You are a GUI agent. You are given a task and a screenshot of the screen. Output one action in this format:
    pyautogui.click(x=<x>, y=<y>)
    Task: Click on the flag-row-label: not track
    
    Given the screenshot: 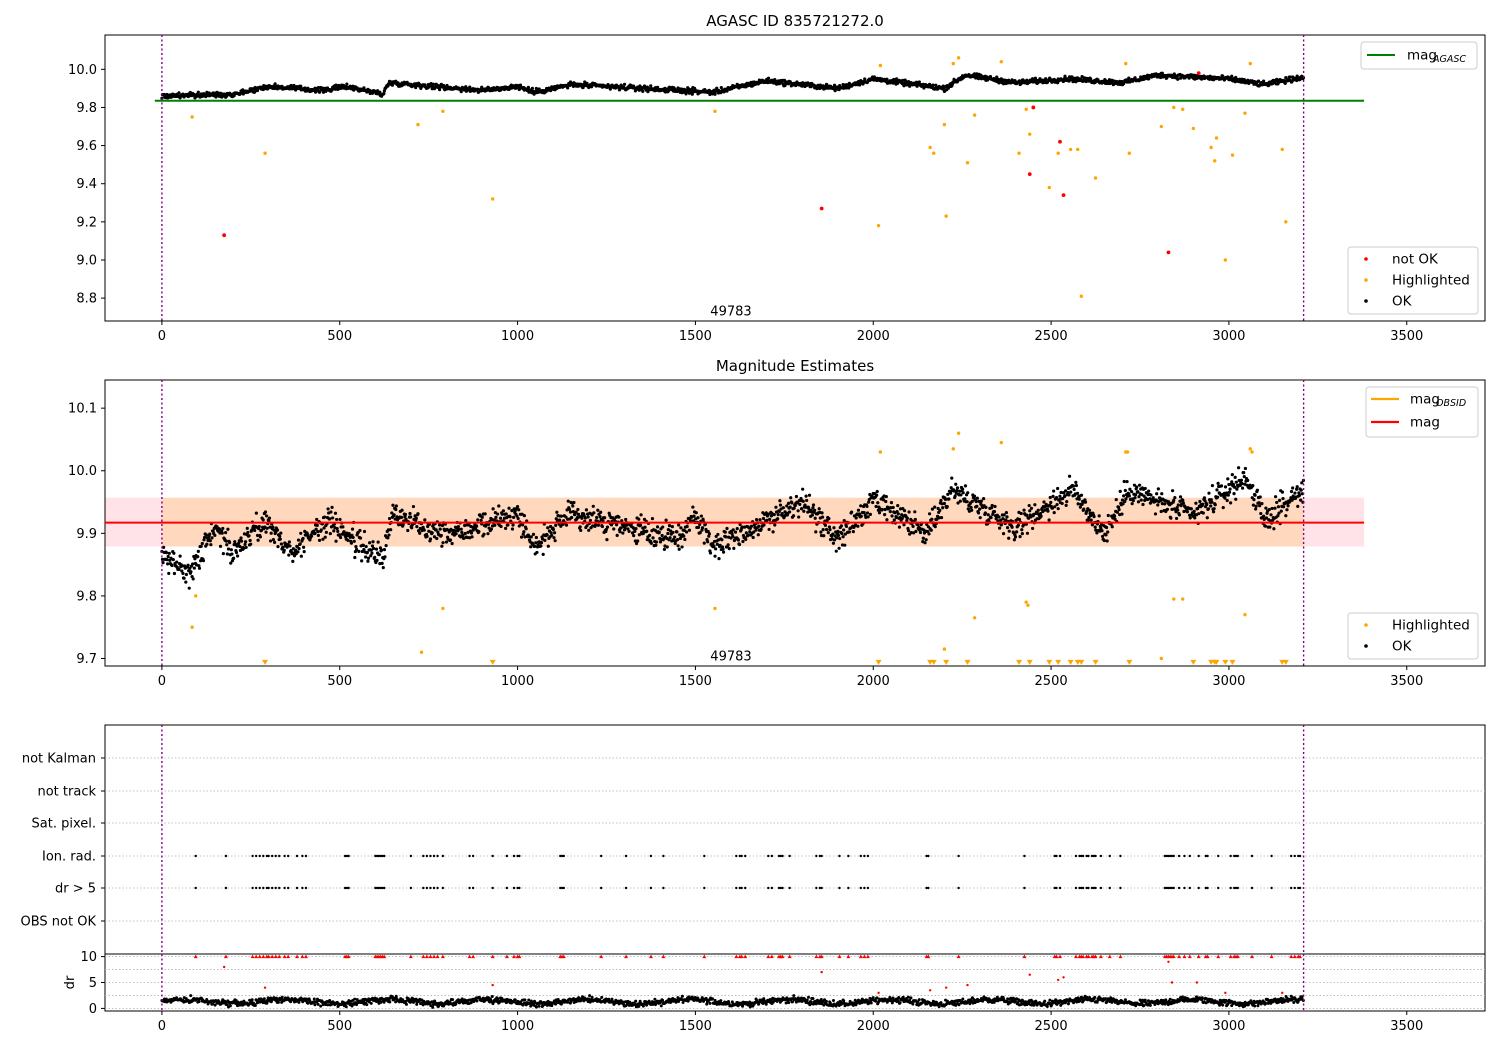 What is the action you would take?
    pyautogui.click(x=66, y=792)
    